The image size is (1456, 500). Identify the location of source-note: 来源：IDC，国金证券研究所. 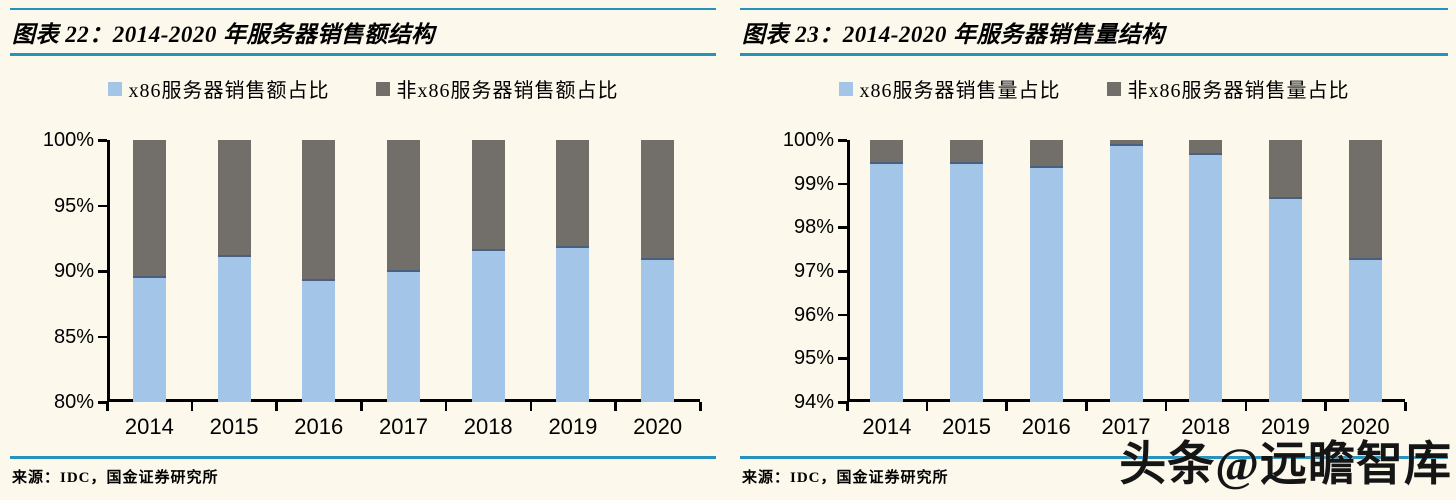
(845, 478).